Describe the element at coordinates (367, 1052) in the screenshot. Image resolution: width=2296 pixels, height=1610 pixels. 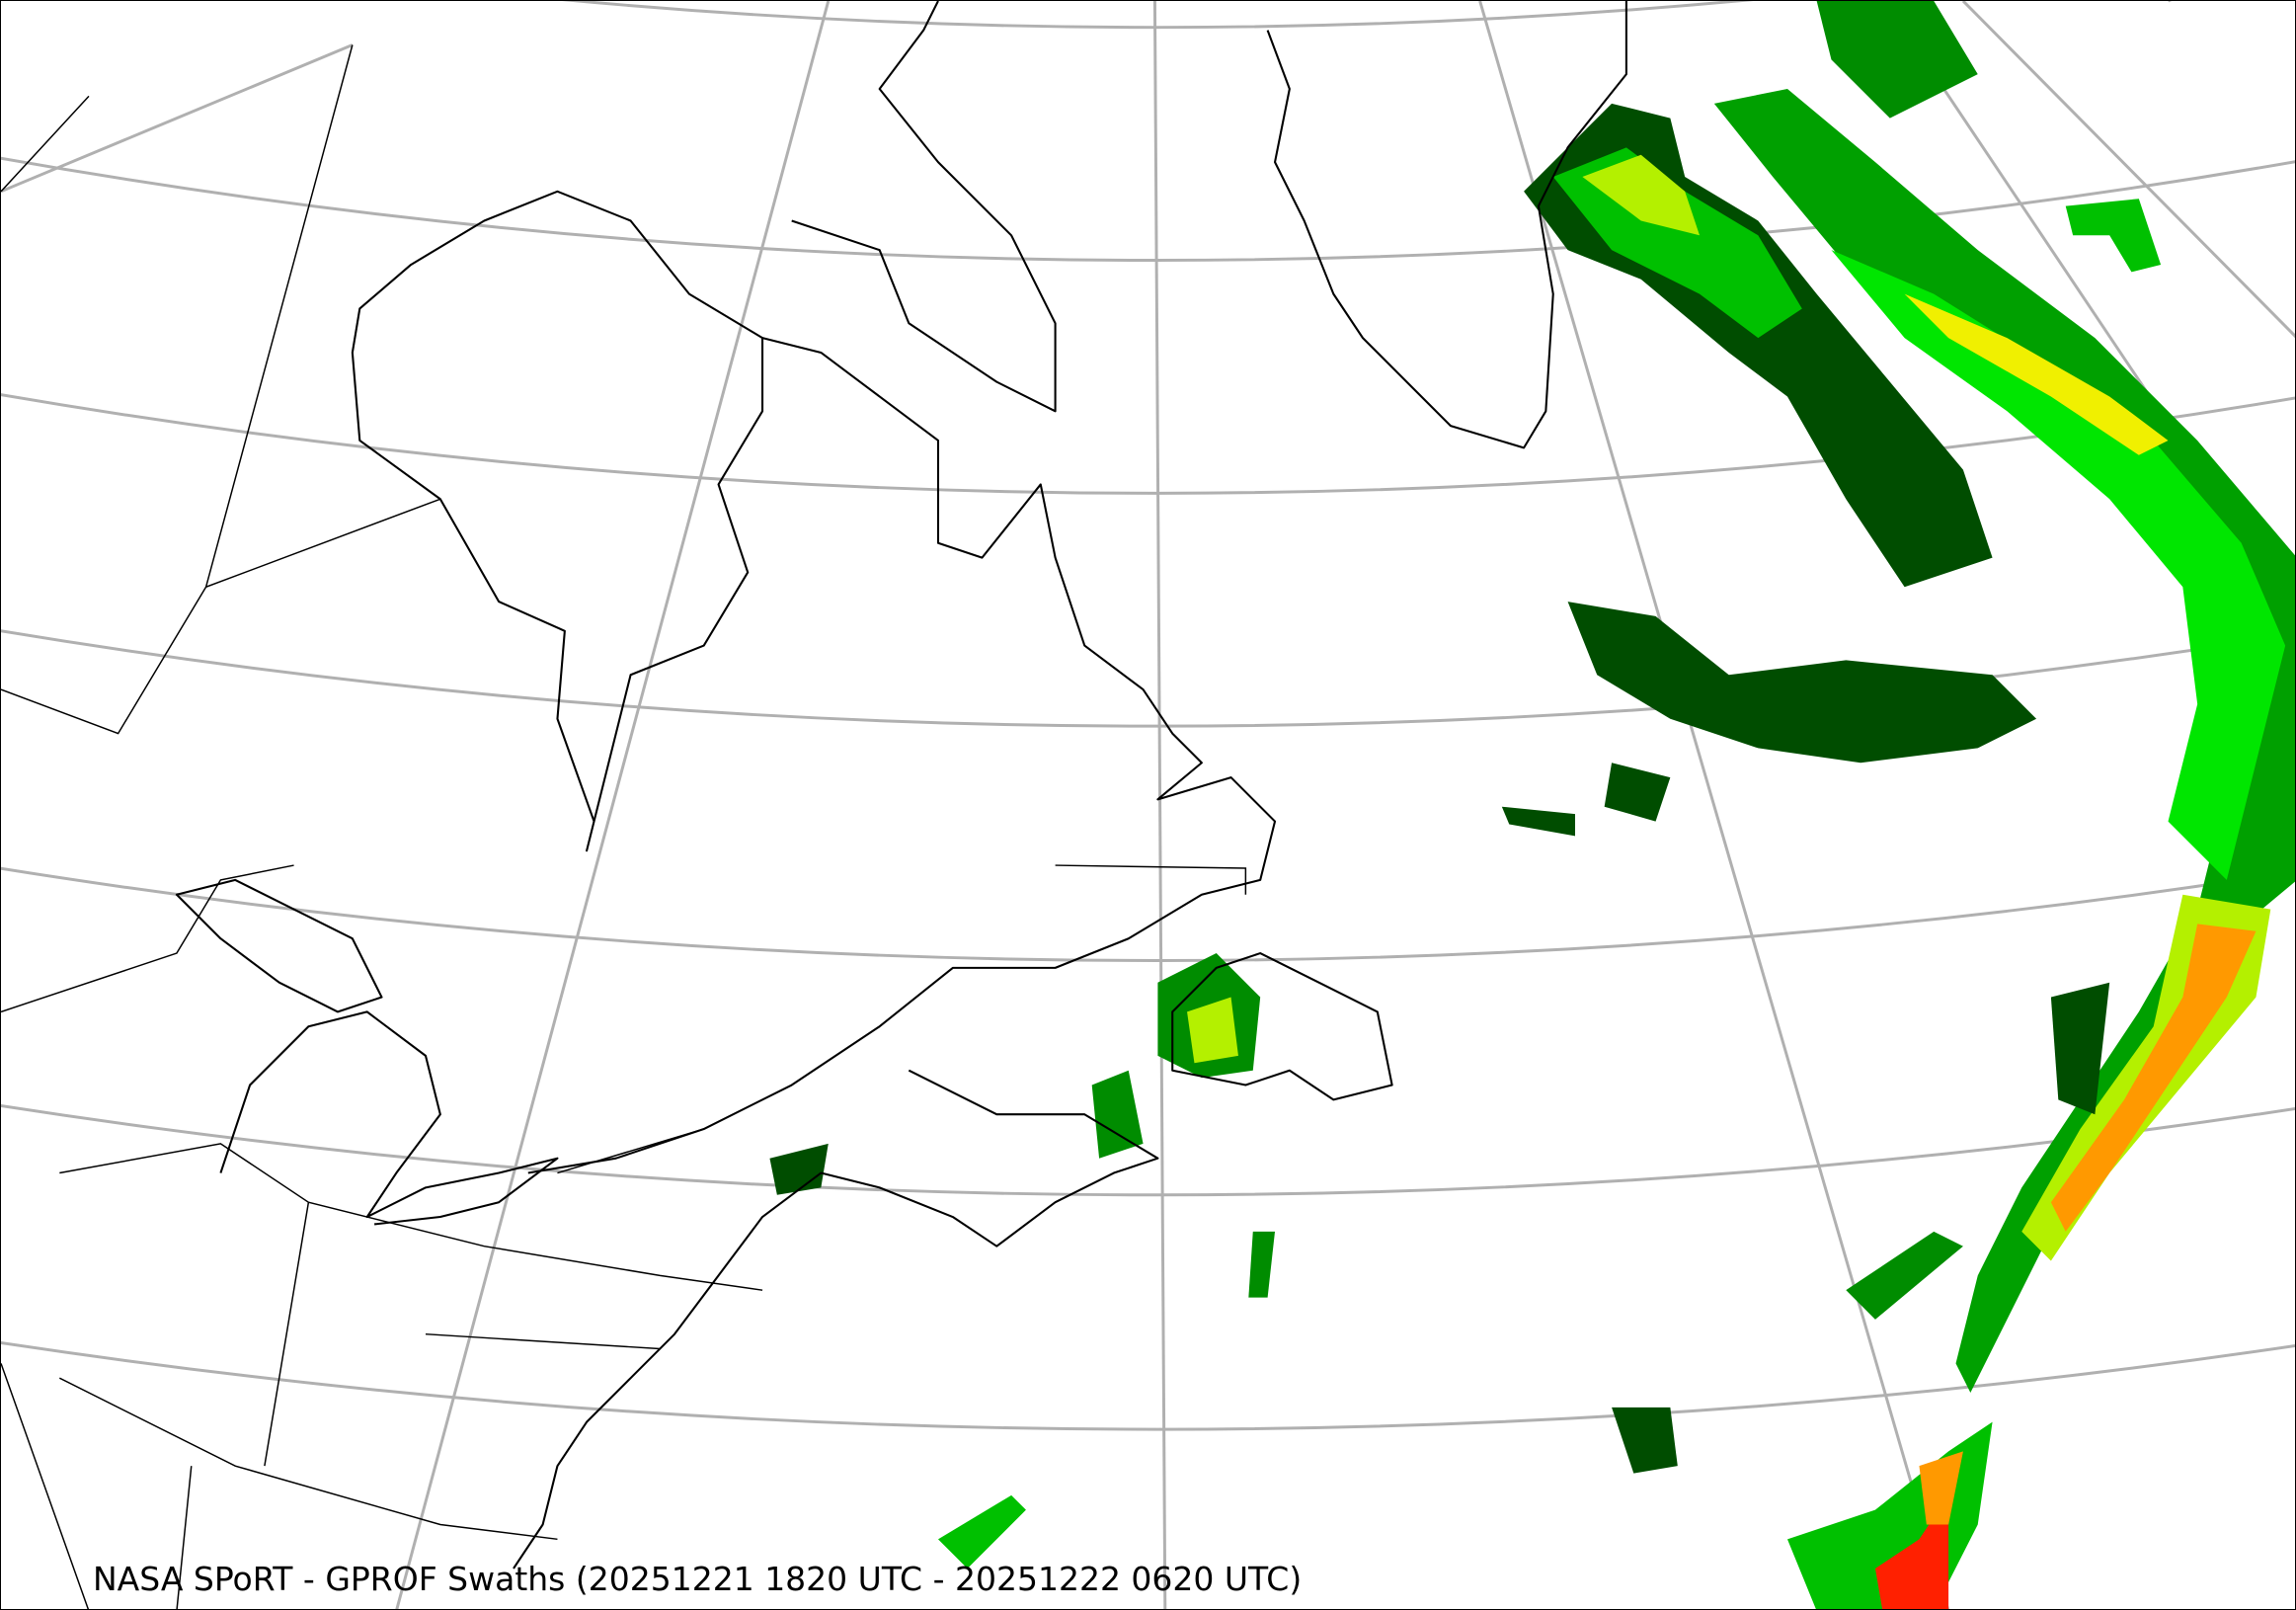
I see `coastline-great-lakes` at that location.